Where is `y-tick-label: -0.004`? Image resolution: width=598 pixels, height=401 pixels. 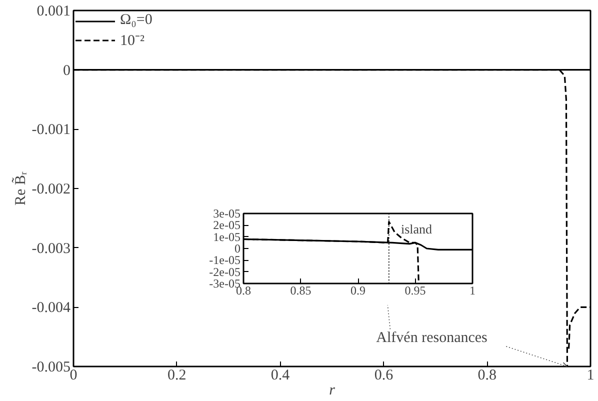 y-tick-label: -0.004 is located at coordinates (51, 308).